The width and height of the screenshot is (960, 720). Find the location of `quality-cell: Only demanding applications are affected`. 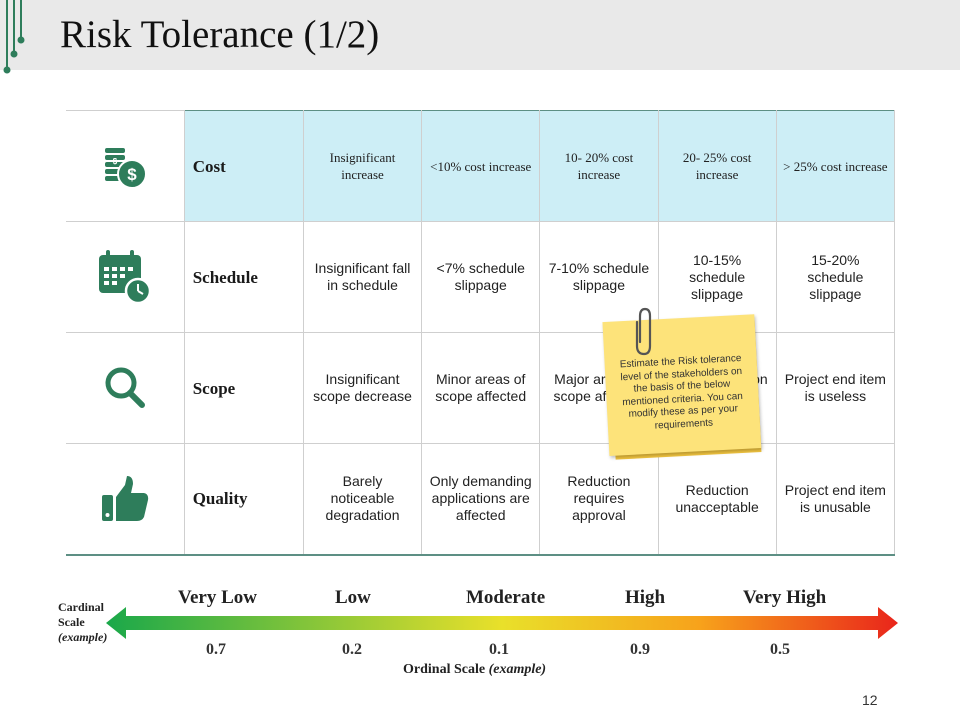

quality-cell: Only demanding applications are affected is located at coordinates (481, 499).